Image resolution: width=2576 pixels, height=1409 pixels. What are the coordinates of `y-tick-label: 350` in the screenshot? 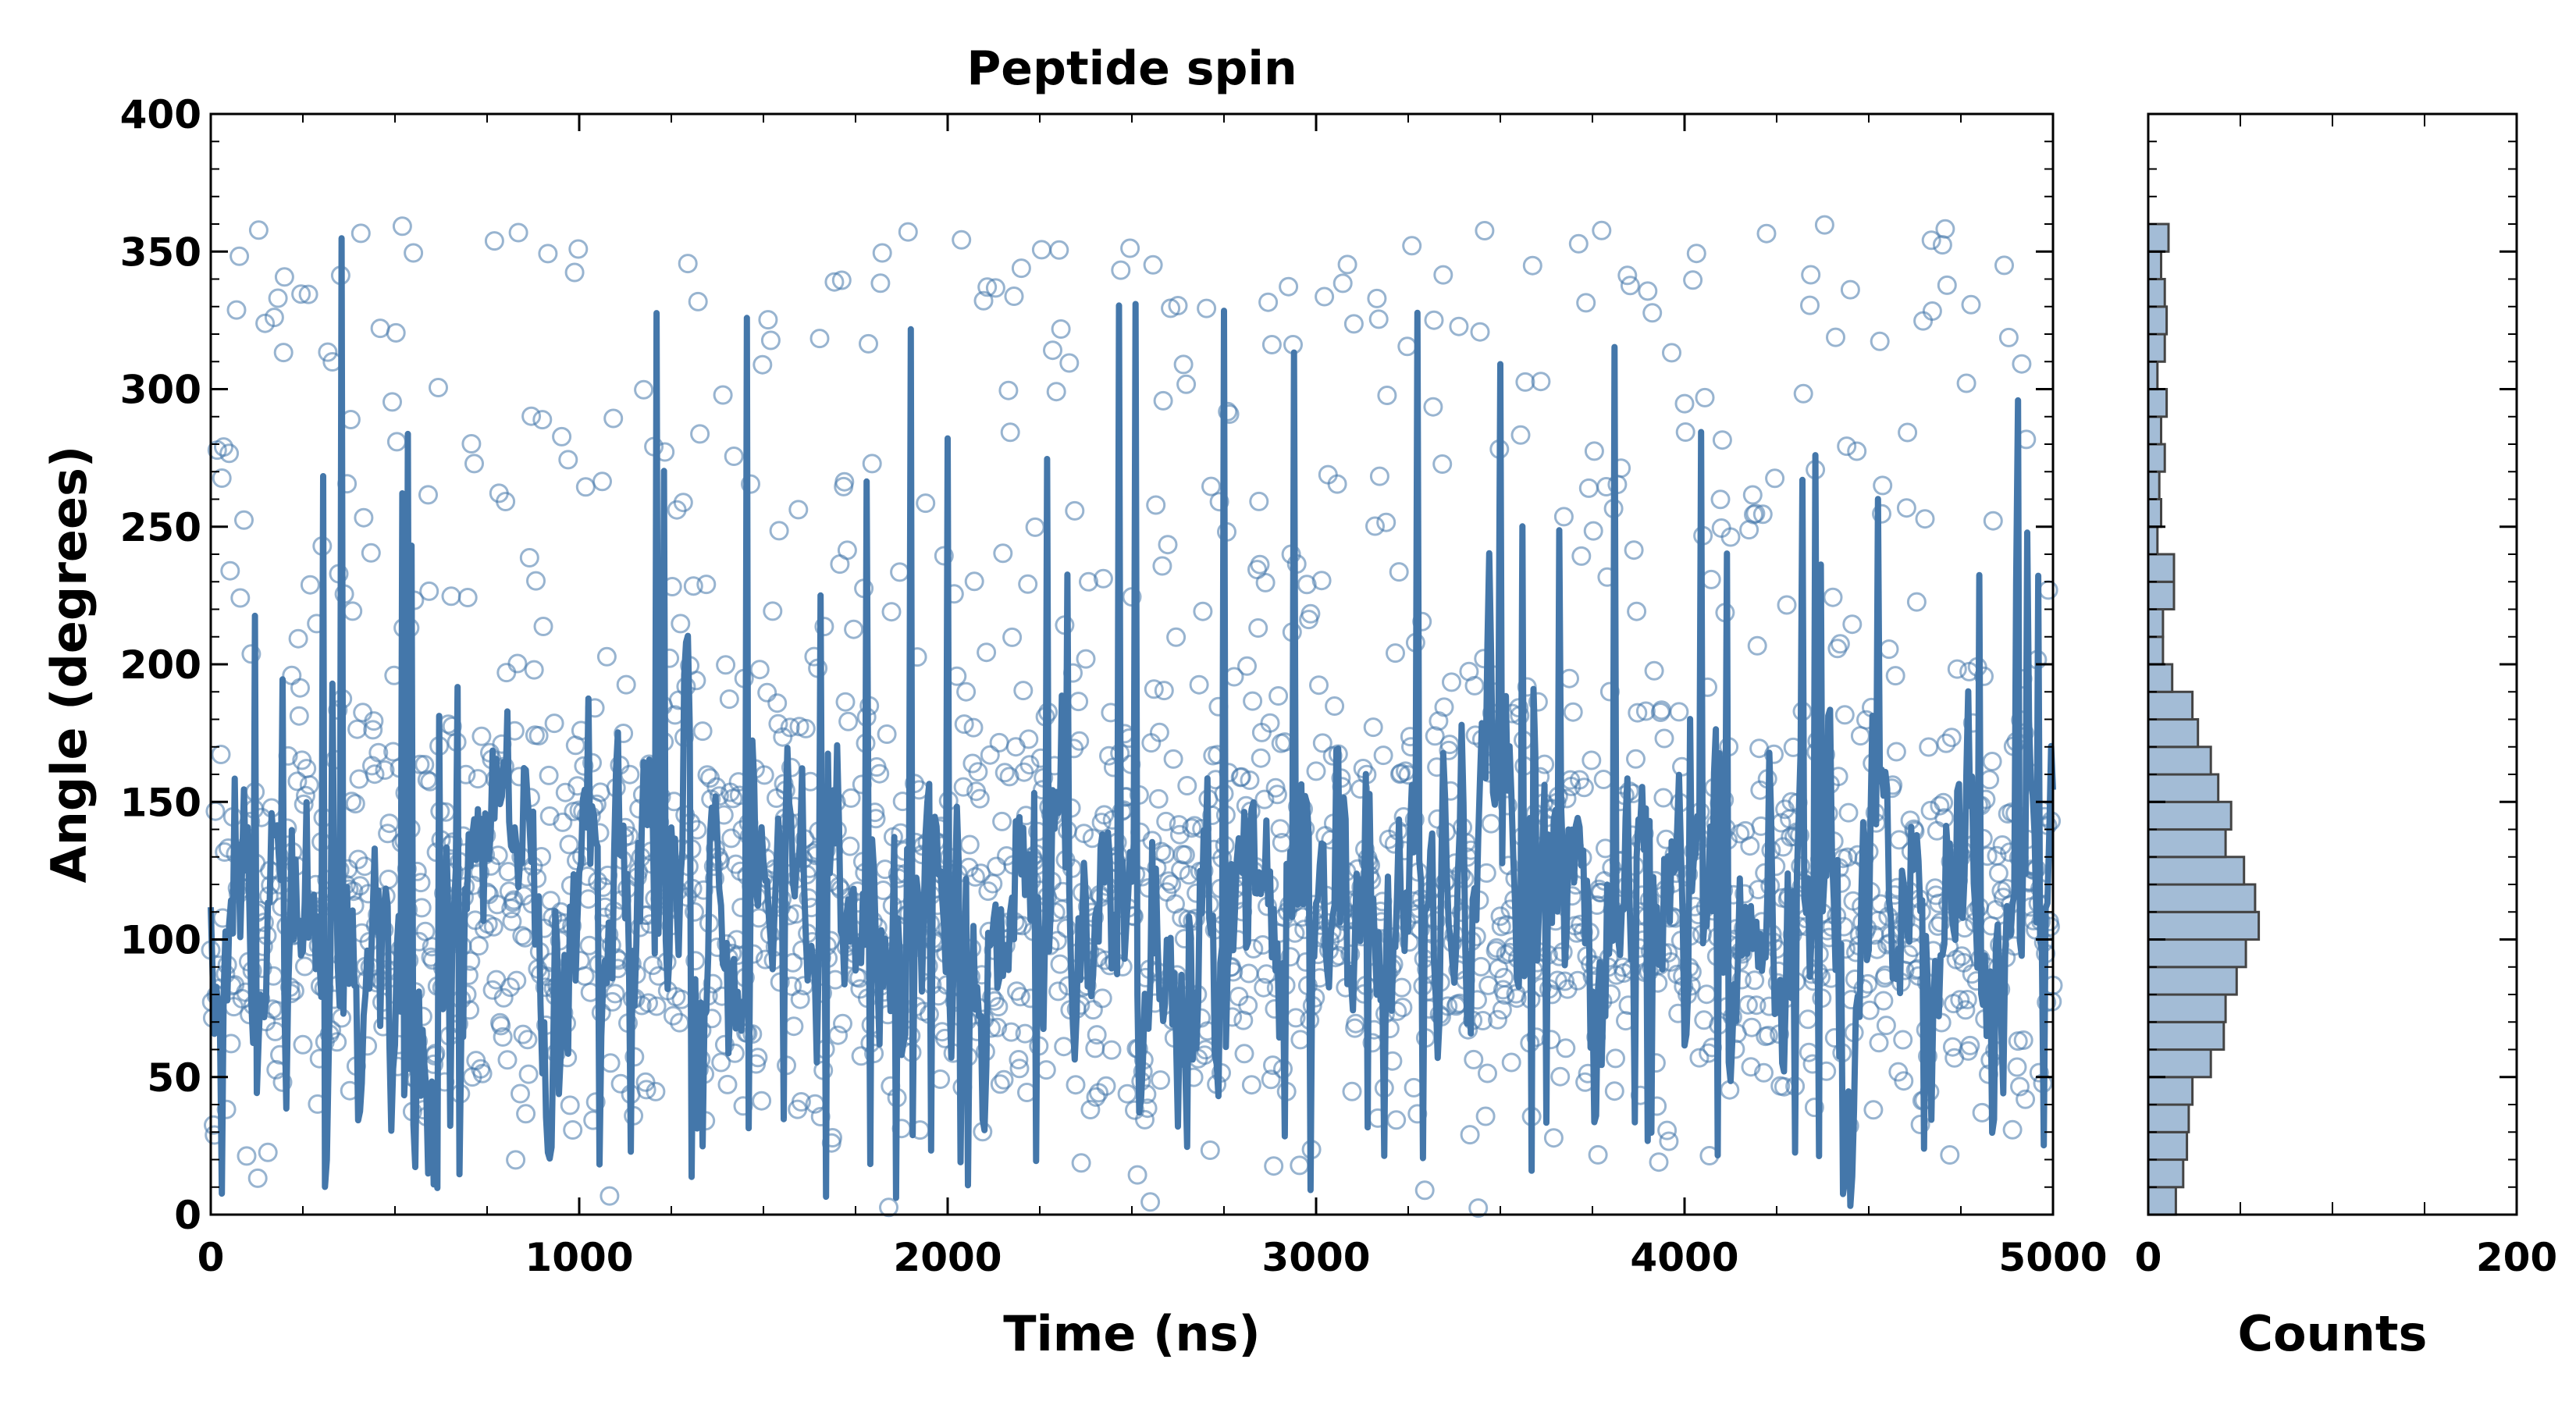 It's located at (160, 252).